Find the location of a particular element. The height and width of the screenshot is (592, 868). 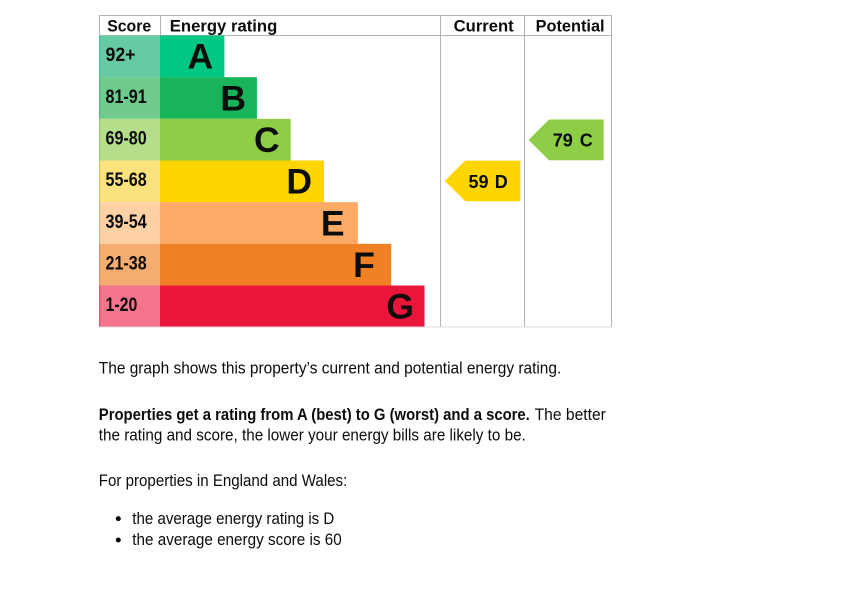

svg-text: A is located at coordinates (201, 57).